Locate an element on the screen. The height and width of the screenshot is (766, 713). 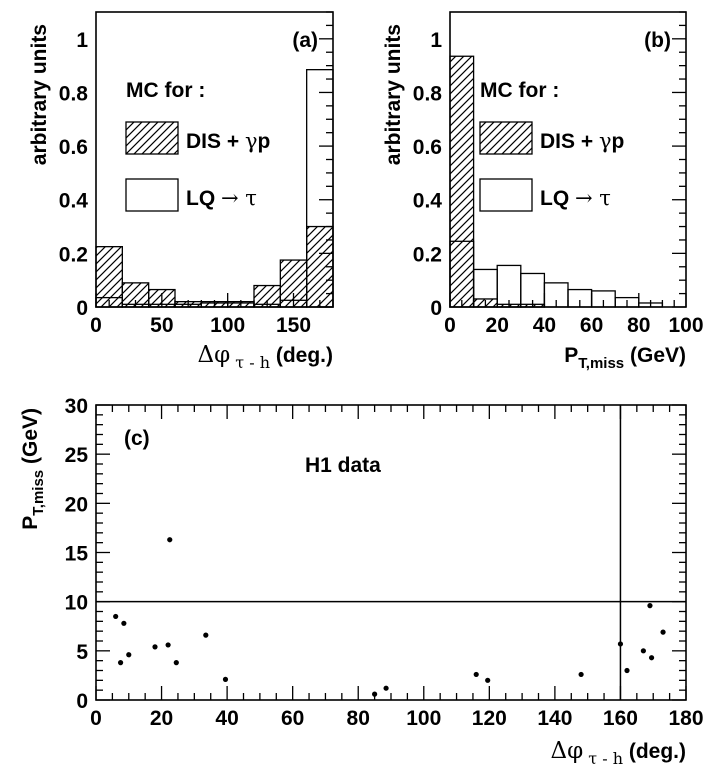
chart-title: H1 data is located at coordinates (343, 465).